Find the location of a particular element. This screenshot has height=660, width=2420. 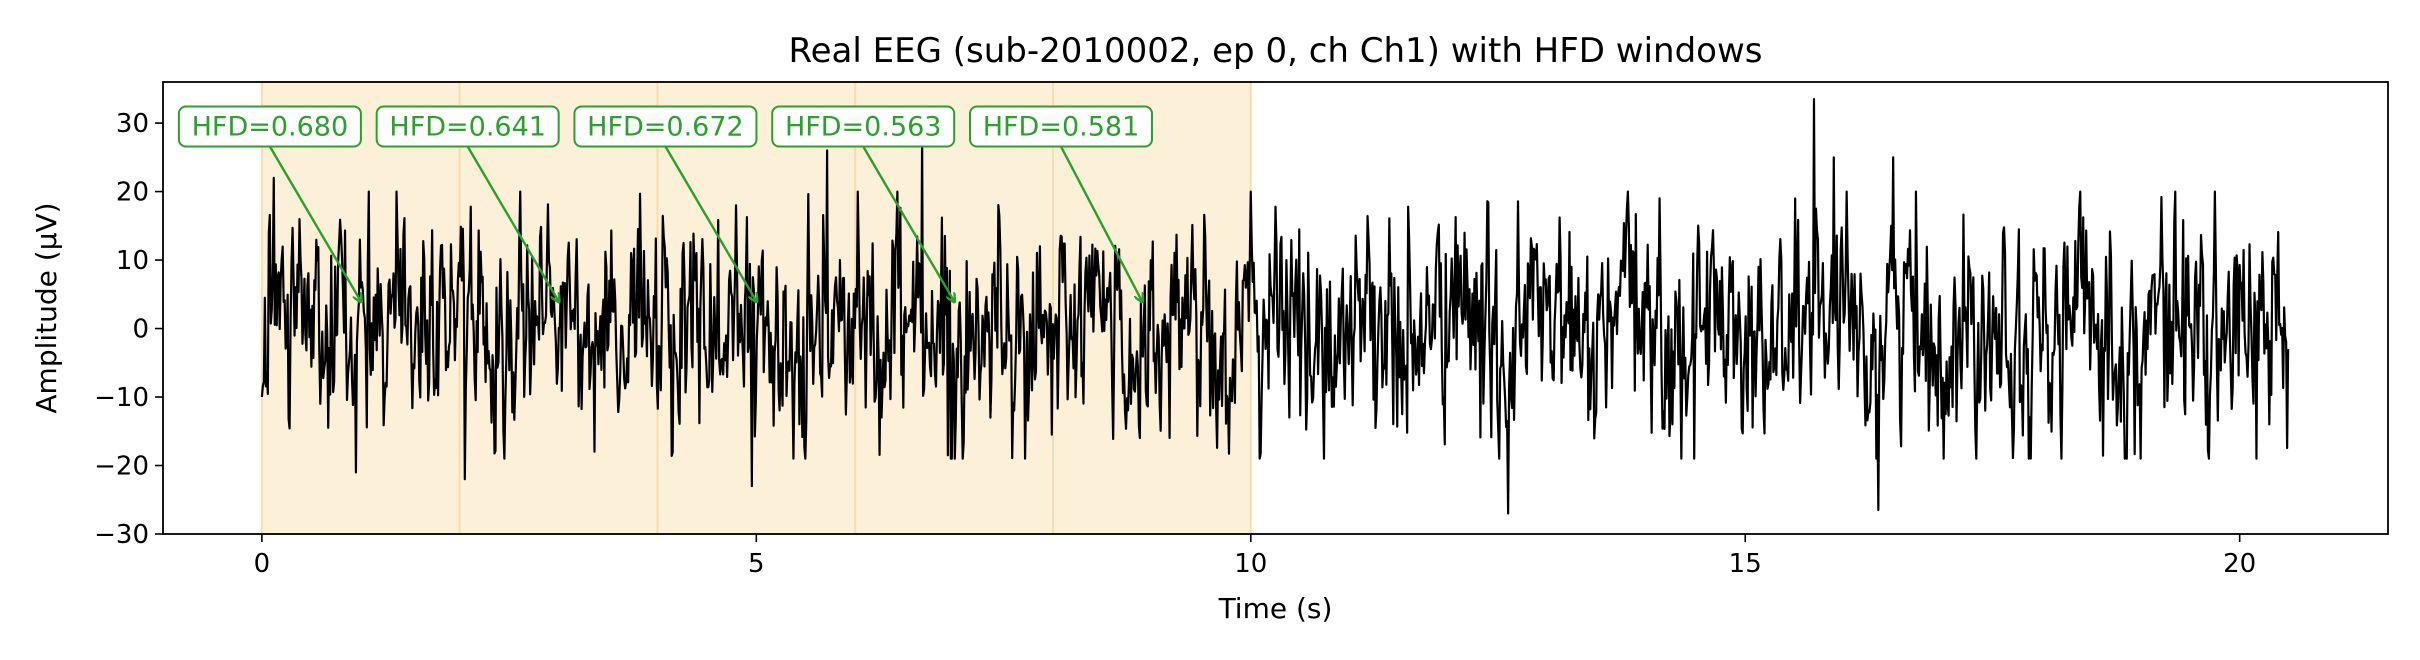

x-tick-label-10: 10 is located at coordinates (1250, 564).